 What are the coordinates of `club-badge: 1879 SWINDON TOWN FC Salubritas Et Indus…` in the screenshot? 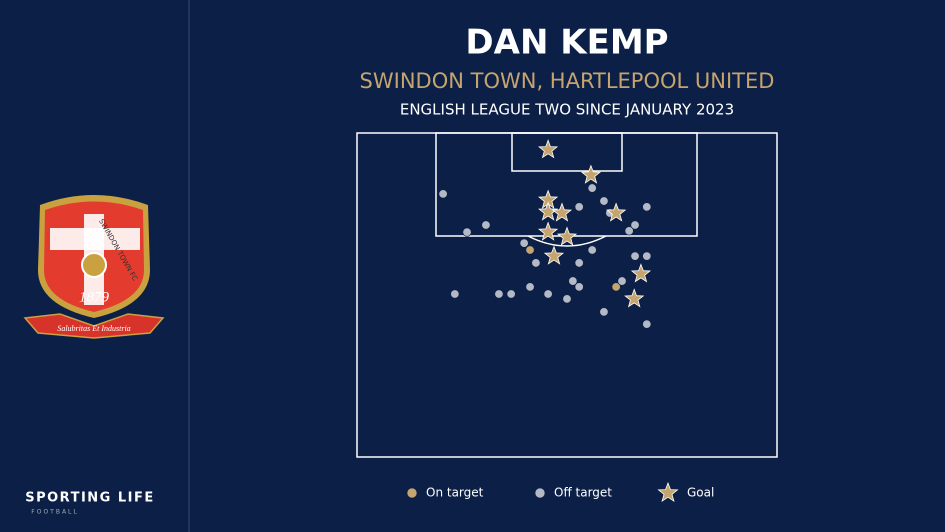 It's located at (94, 267).